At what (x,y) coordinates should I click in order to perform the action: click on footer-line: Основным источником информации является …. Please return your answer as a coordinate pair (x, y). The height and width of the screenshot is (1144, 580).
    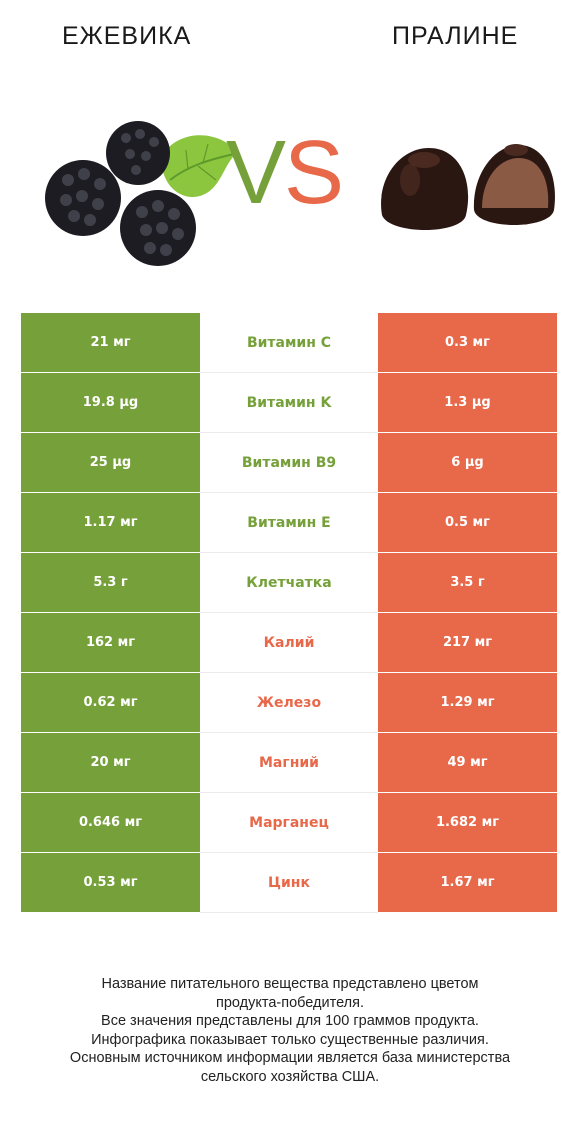
    Looking at the image, I should click on (290, 1058).